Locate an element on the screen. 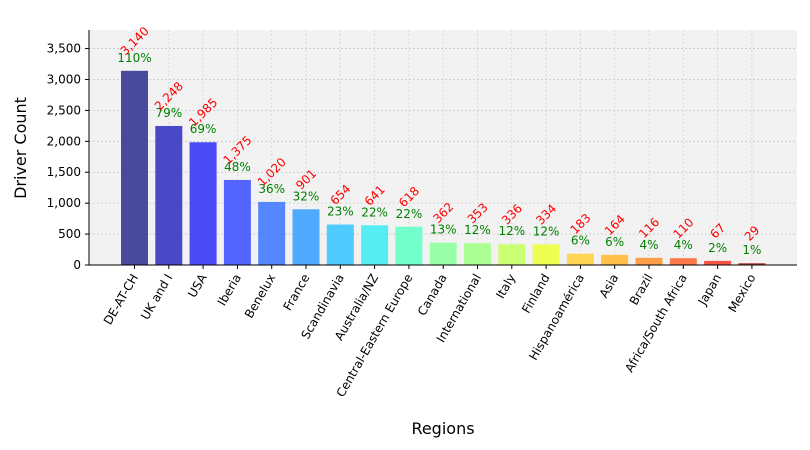 This screenshot has height=450, width=810. y-tick-label: 1,500 is located at coordinates (64, 172).